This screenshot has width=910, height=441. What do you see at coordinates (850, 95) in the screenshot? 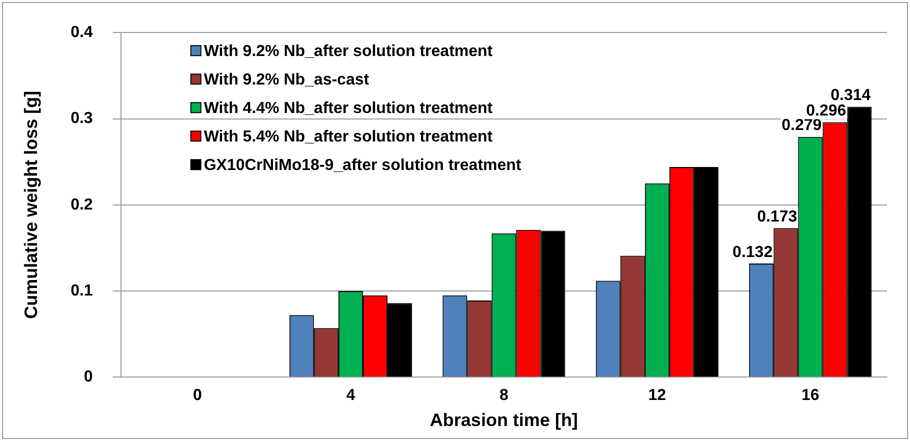
I see `data-label: 0.314` at bounding box center [850, 95].